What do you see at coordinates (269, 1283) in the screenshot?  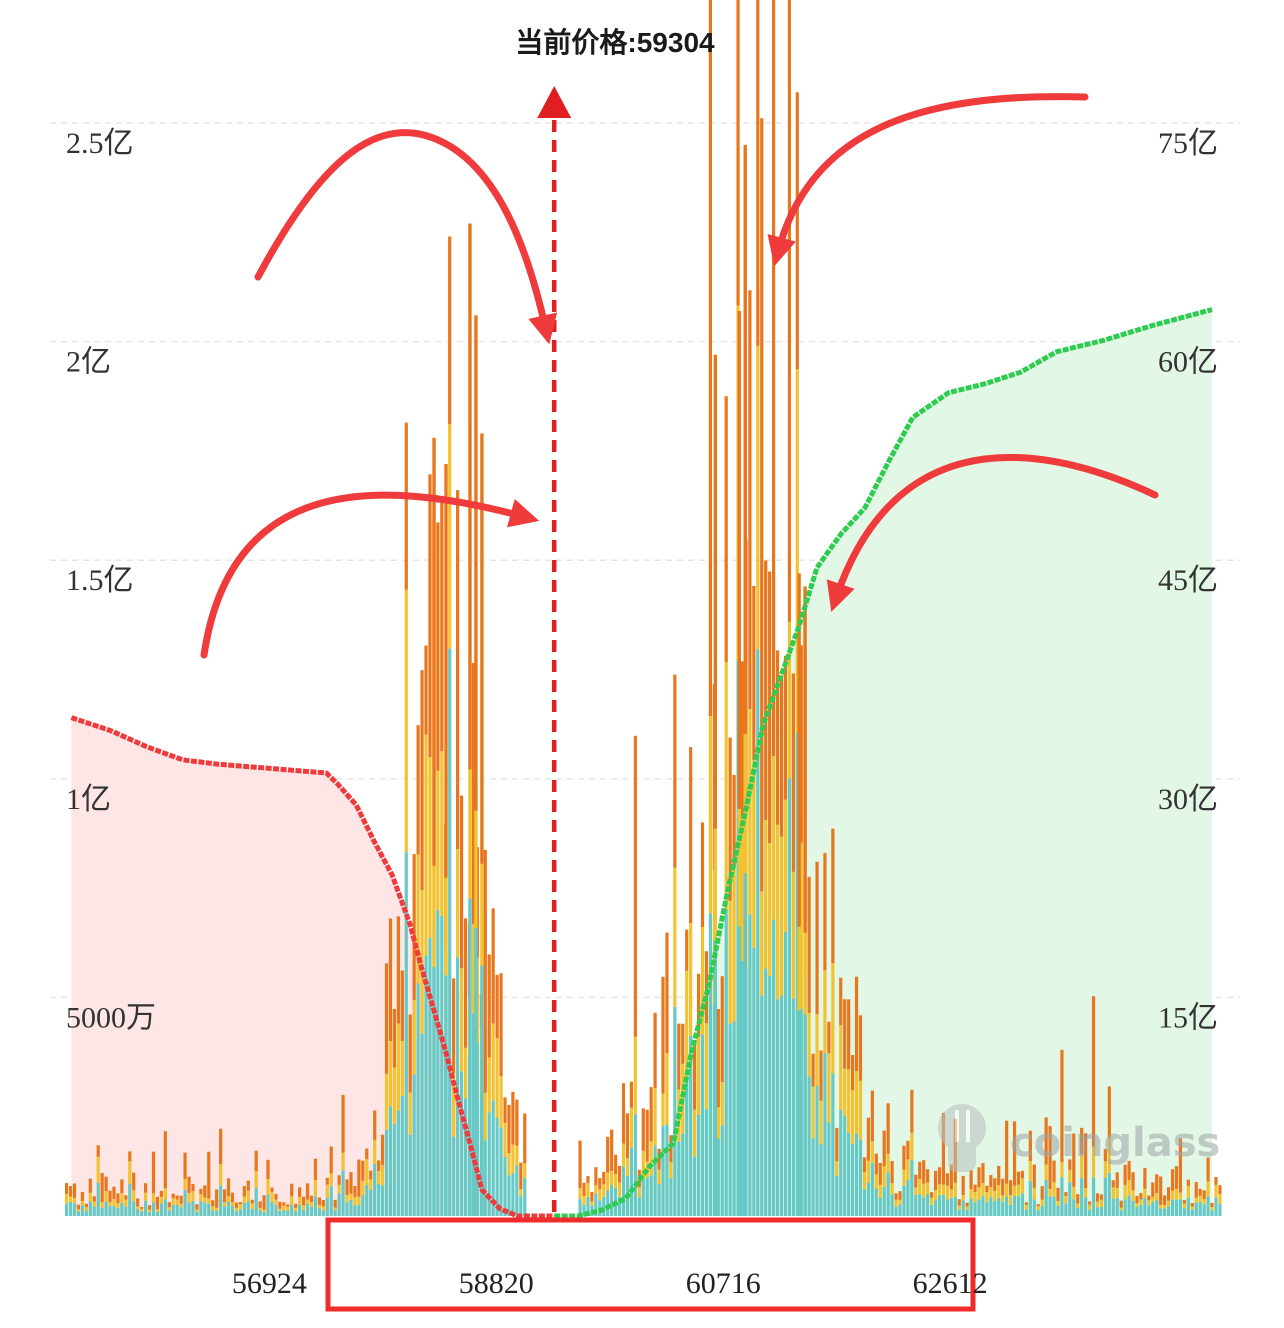 I see `x-tick-label: 56924` at bounding box center [269, 1283].